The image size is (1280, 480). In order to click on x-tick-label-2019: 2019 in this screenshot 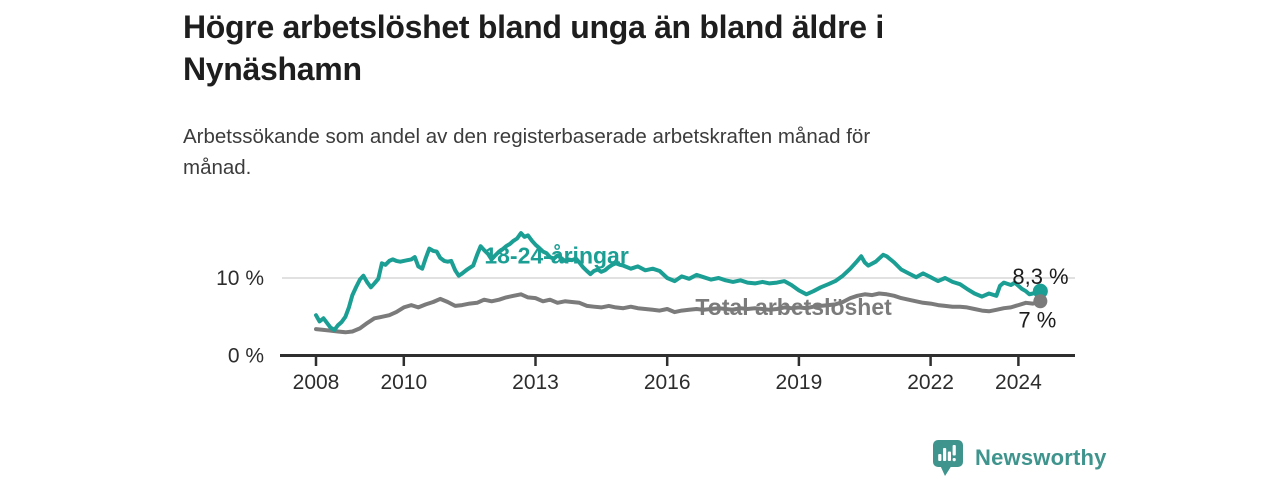, I will do `click(799, 382)`.